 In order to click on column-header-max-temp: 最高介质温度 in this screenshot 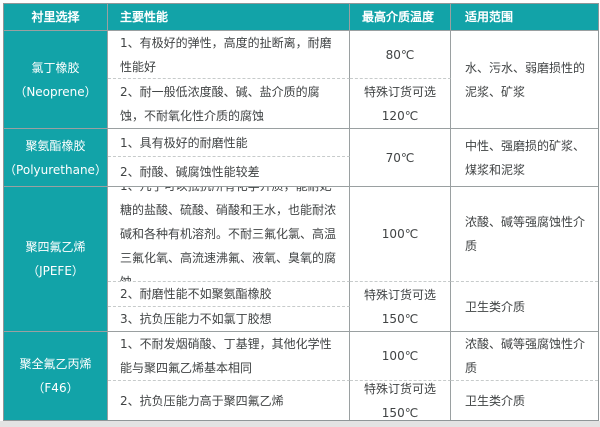, I will do `click(400, 17)`.